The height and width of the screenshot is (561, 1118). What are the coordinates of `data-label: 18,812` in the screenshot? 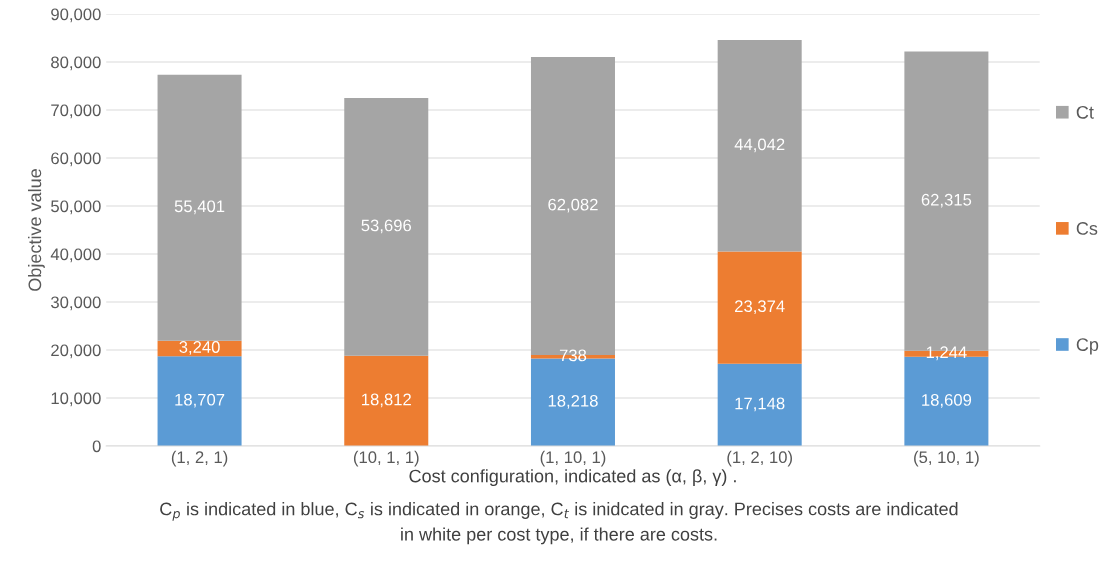 It's located at (386, 400).